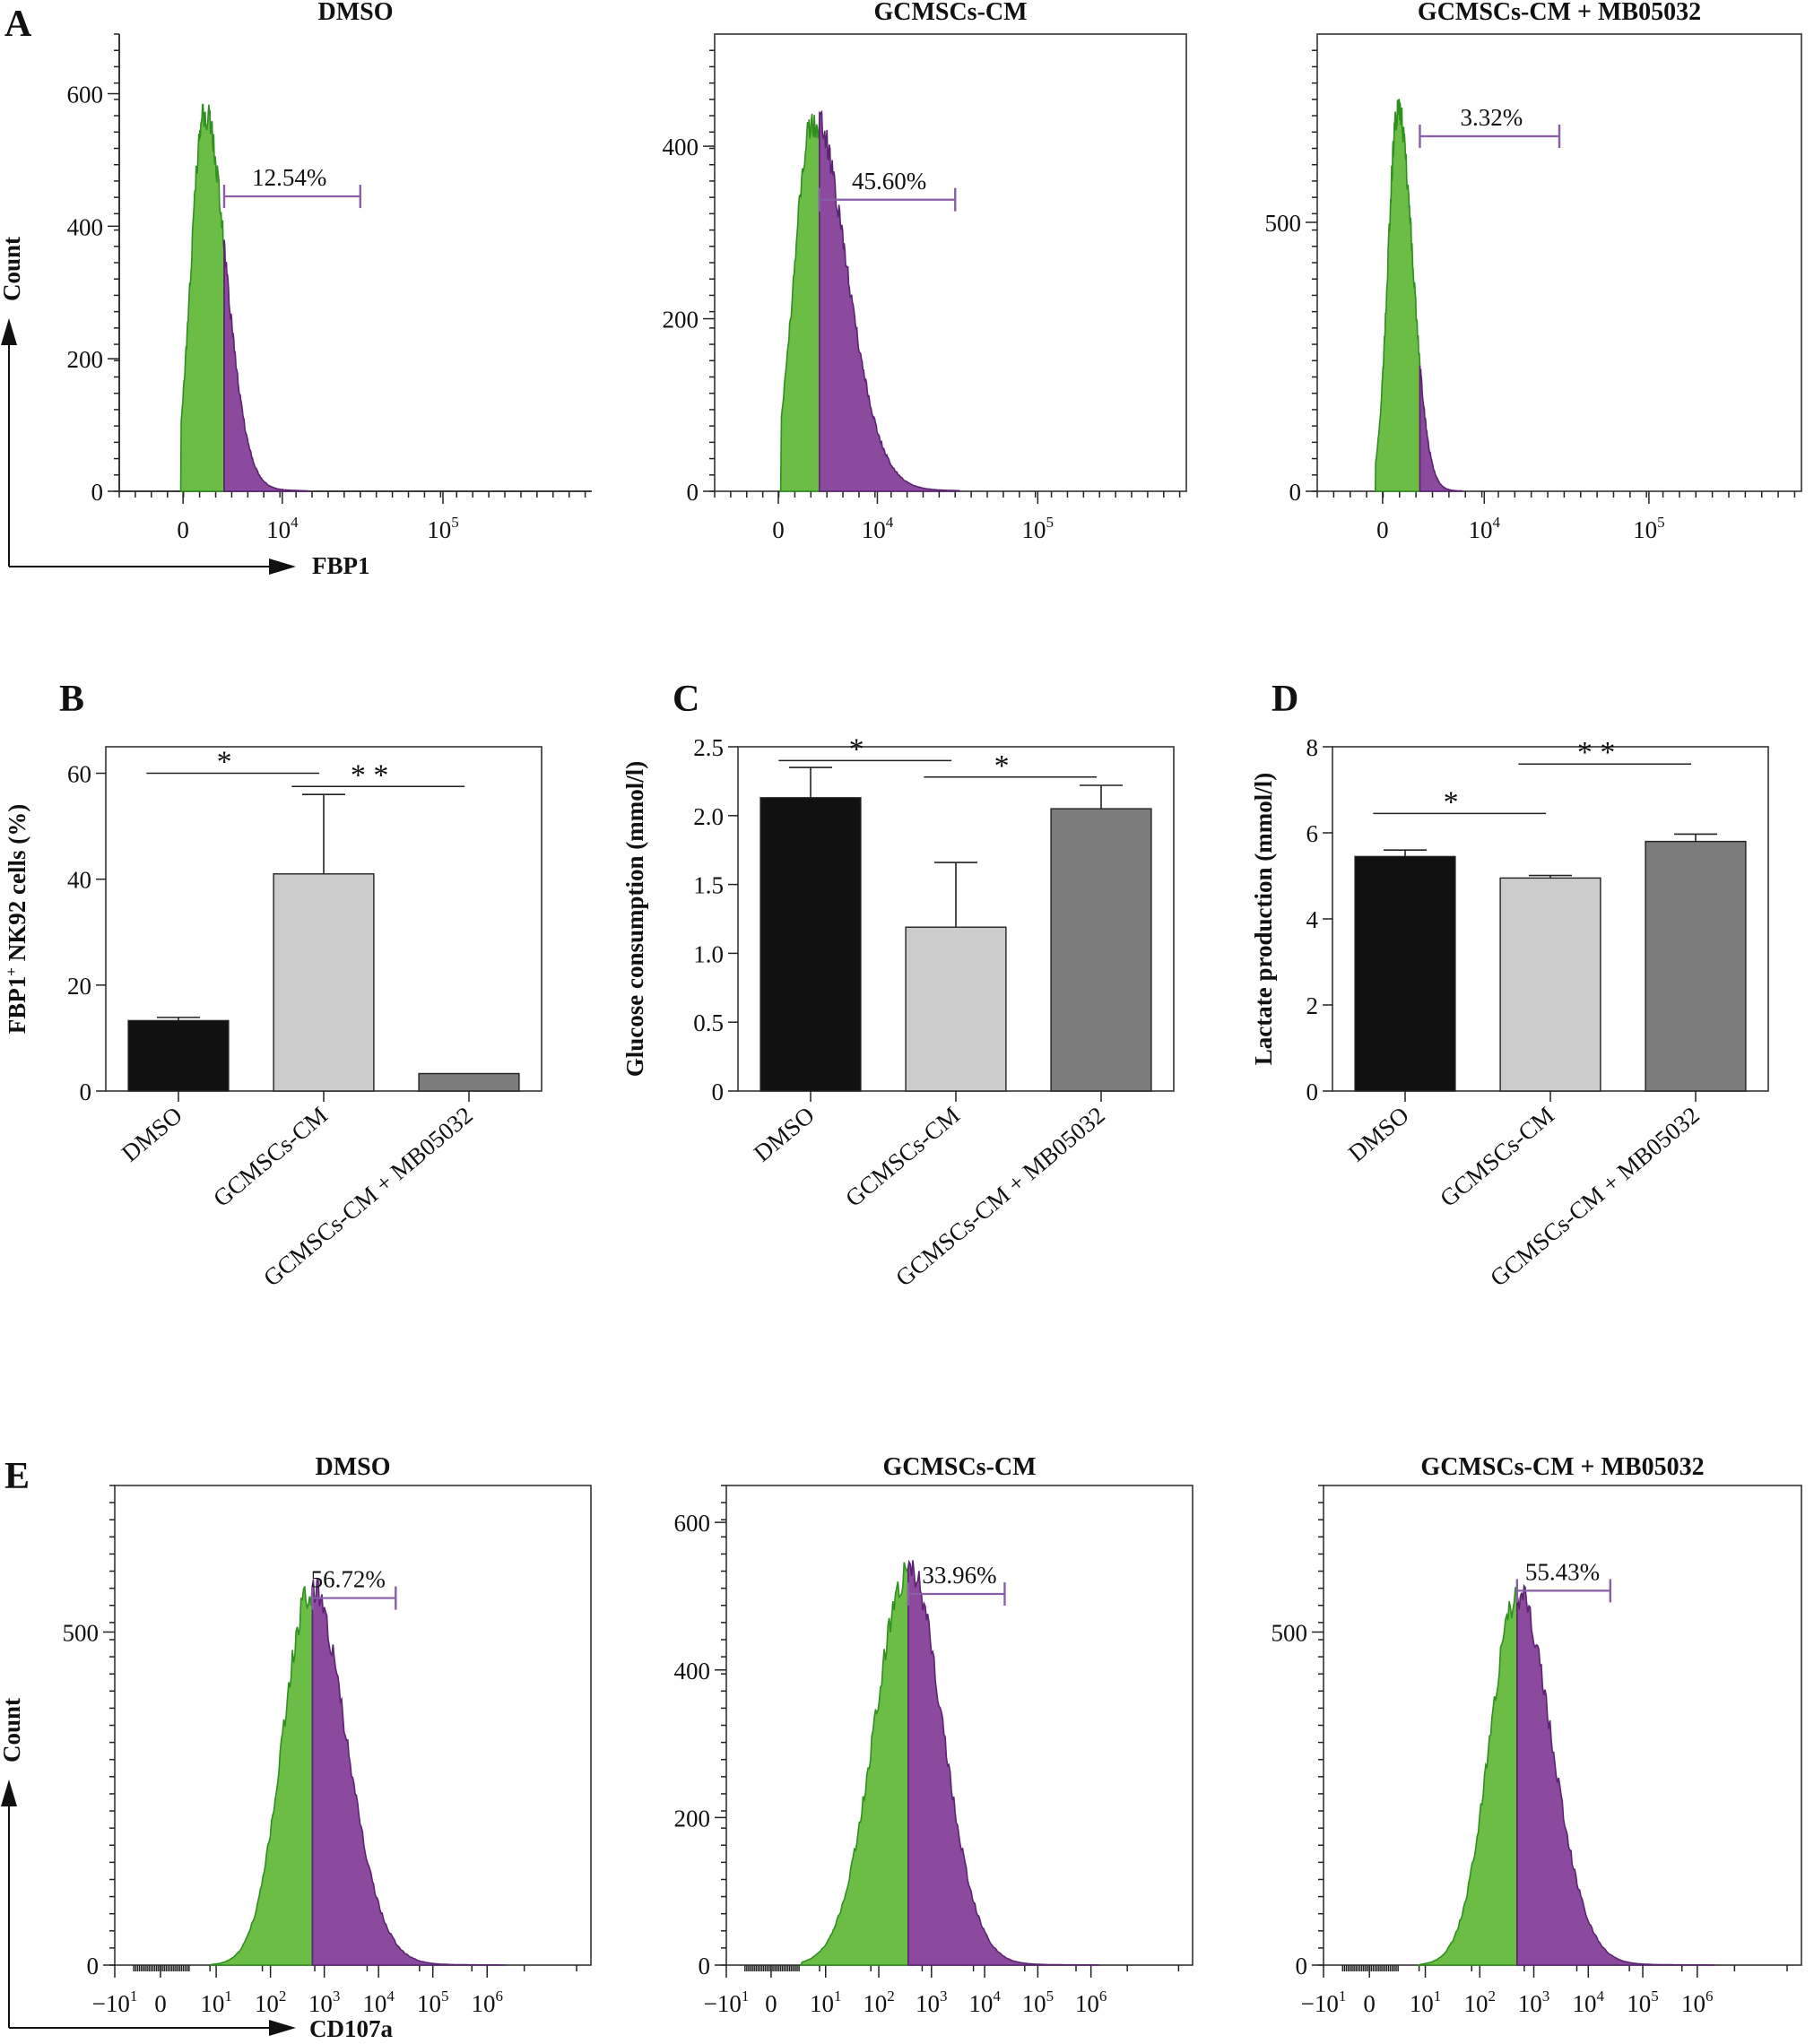  I want to click on x-tick-label: 10¹, so click(1426, 2003).